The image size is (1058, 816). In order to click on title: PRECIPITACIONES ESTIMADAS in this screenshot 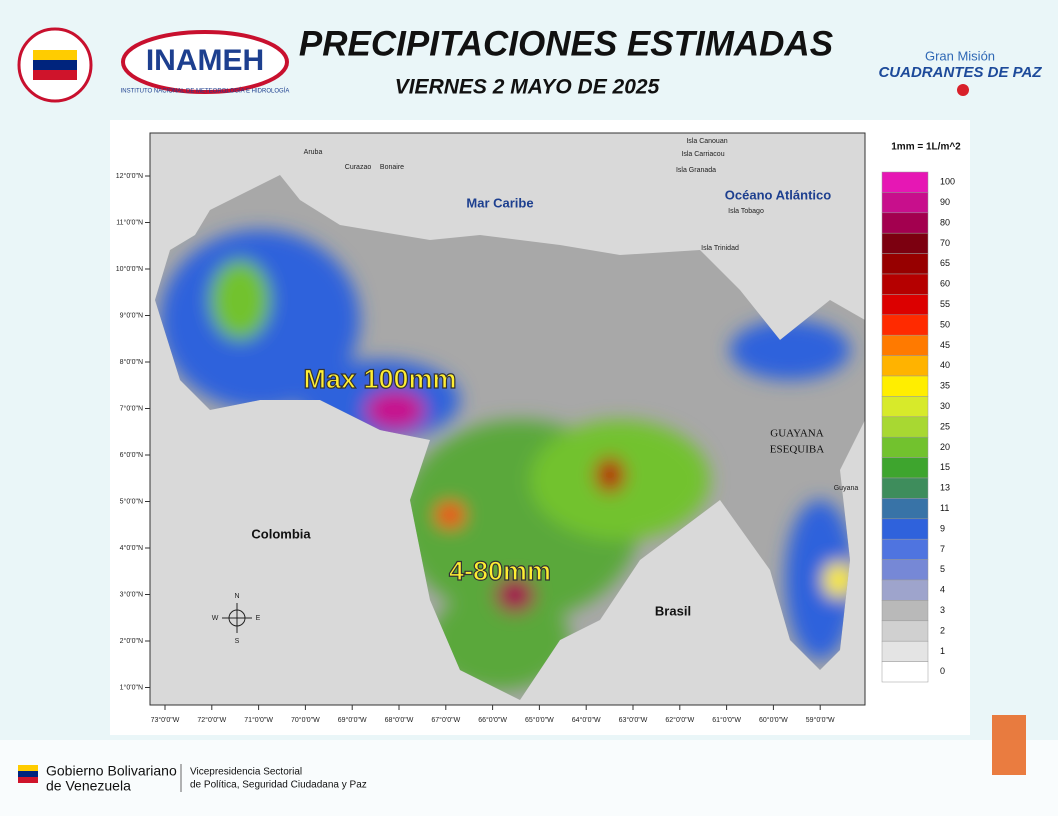, I will do `click(566, 43)`.